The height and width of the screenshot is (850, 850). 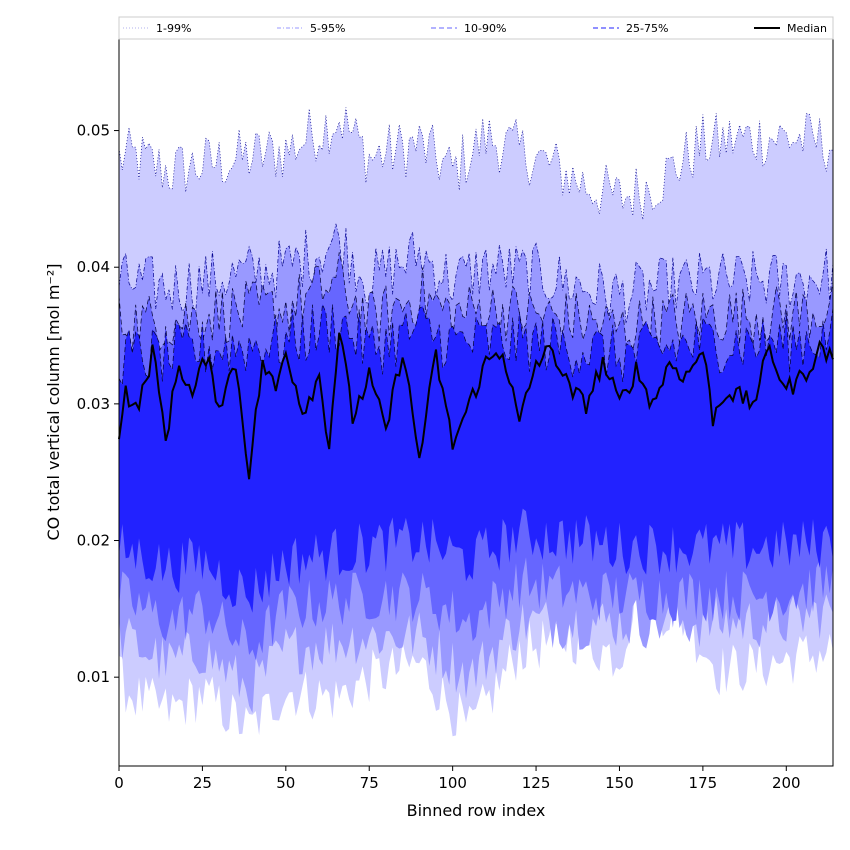 I want to click on median-layer, so click(x=476, y=406).